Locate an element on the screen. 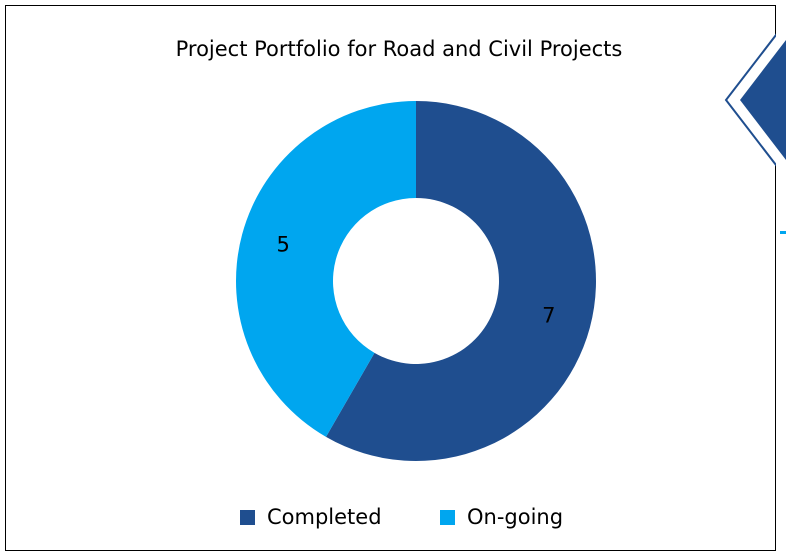 The image size is (786, 556). decor-diamond is located at coordinates (763, 100).